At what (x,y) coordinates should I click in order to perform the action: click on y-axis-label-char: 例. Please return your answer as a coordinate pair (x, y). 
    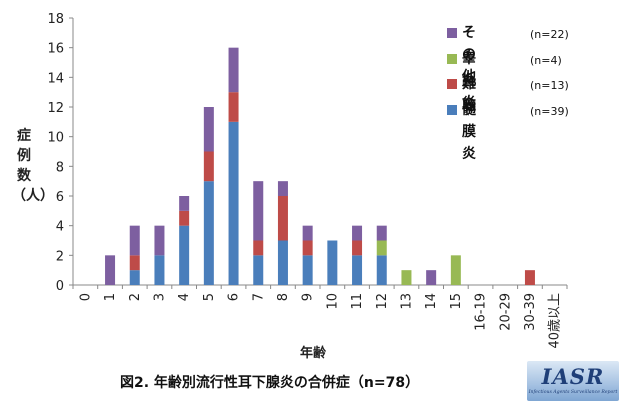
    Looking at the image, I should click on (24, 156).